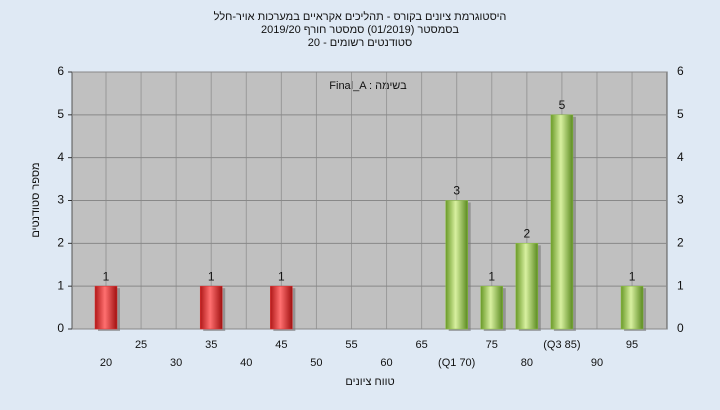 The width and height of the screenshot is (720, 410). What do you see at coordinates (680, 200) in the screenshot?
I see `y2-tick-label: 3` at bounding box center [680, 200].